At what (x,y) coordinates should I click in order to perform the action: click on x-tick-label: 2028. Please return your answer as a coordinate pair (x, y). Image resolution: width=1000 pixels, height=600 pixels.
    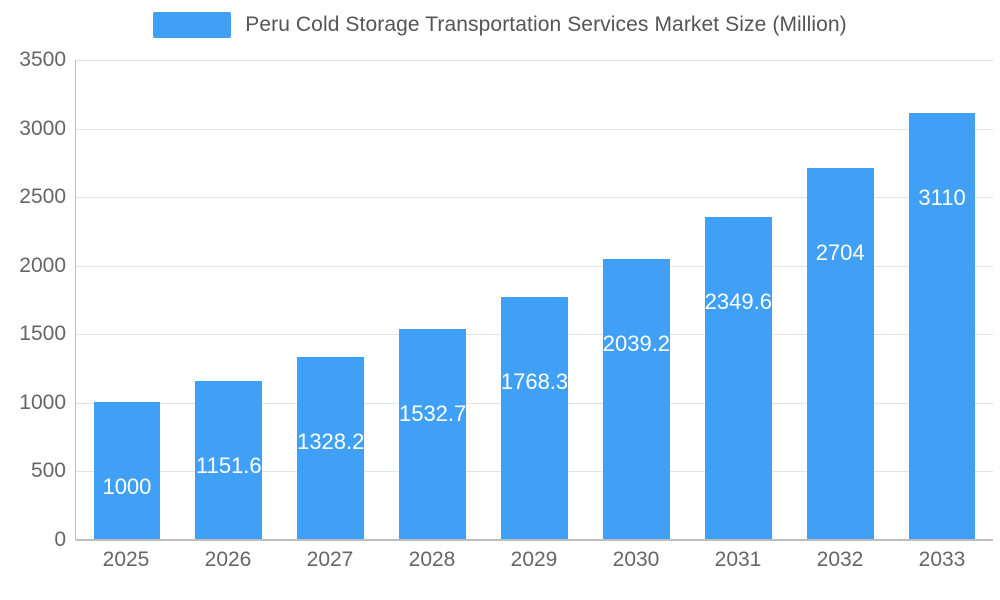
    Looking at the image, I should click on (432, 559).